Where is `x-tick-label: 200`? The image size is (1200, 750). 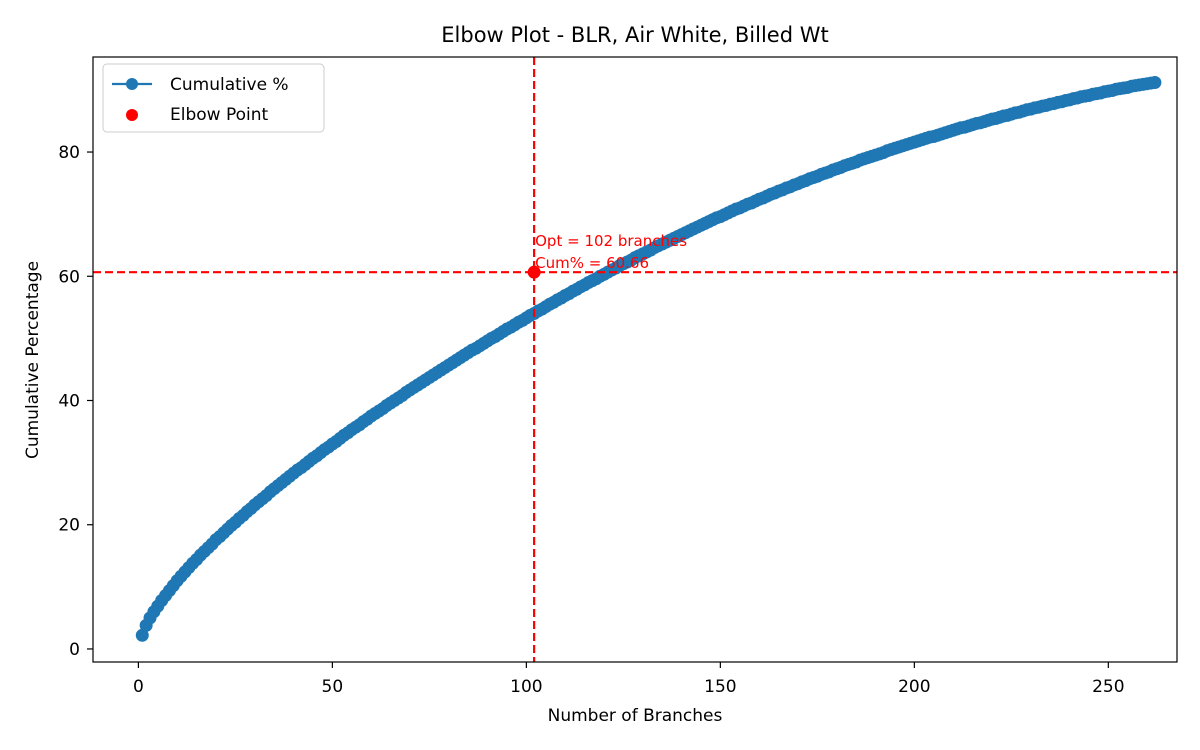
x-tick-label: 200 is located at coordinates (914, 687).